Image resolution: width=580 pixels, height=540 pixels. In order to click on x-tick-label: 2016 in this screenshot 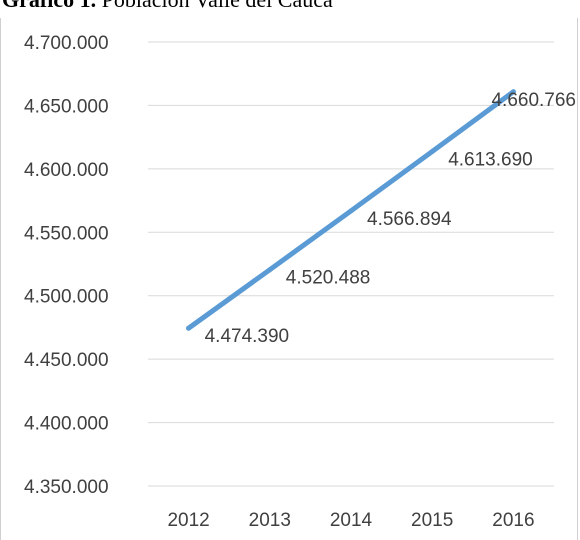, I will do `click(513, 520)`.